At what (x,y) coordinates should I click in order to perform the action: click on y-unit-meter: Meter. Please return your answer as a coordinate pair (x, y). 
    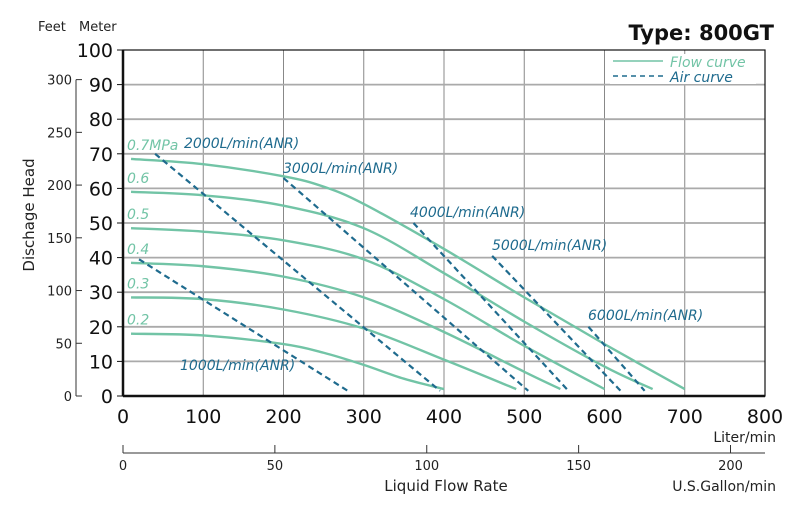
    Looking at the image, I should click on (98, 27).